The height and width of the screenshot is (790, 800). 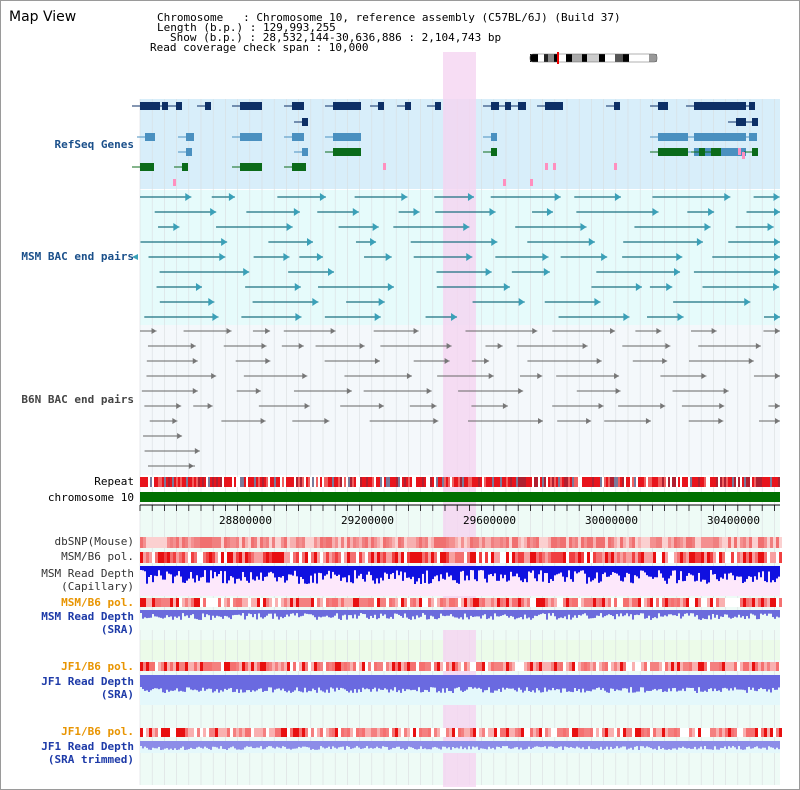 I want to click on track-label-refseq: RefSeq Genes, so click(x=94, y=144).